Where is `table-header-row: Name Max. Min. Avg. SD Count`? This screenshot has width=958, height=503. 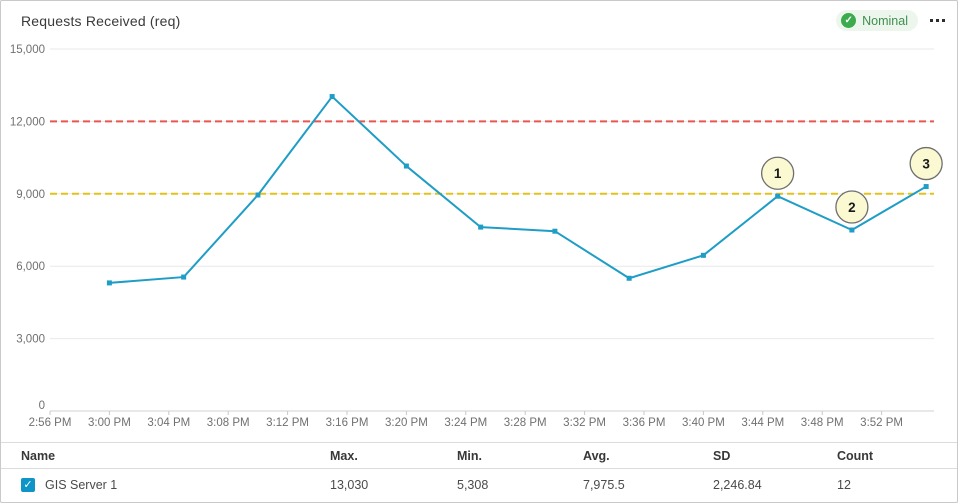 table-header-row: Name Max. Min. Avg. SD Count is located at coordinates (479, 455).